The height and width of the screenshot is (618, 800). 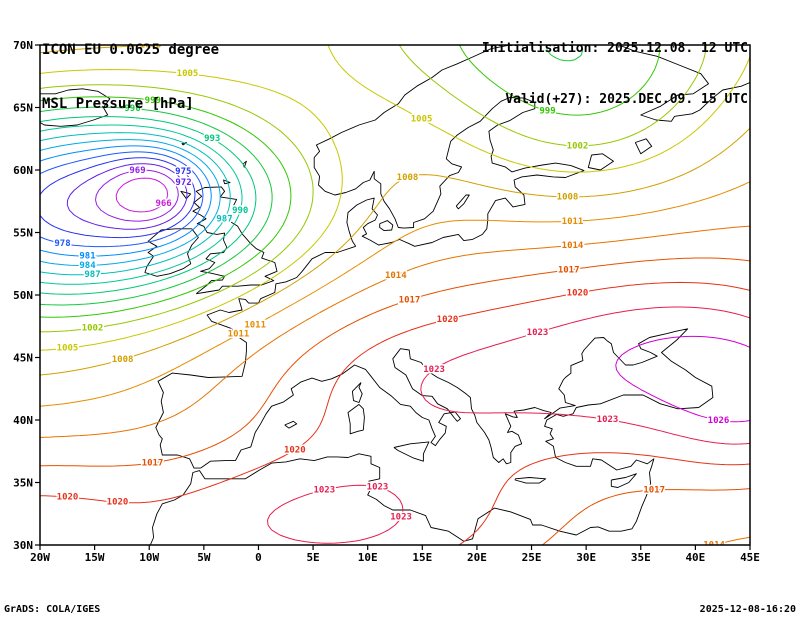 What do you see at coordinates (641, 557) in the screenshot?
I see `lon-axis-label: 35E` at bounding box center [641, 557].